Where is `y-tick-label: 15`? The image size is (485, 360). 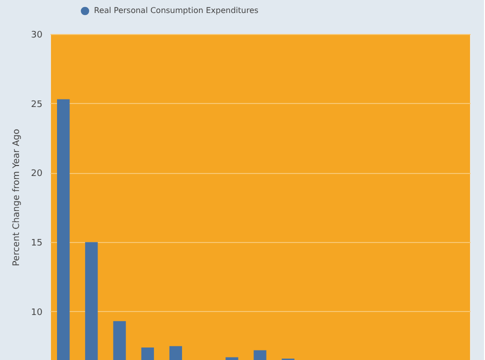
y-tick-label: 15 is located at coordinates (36, 243).